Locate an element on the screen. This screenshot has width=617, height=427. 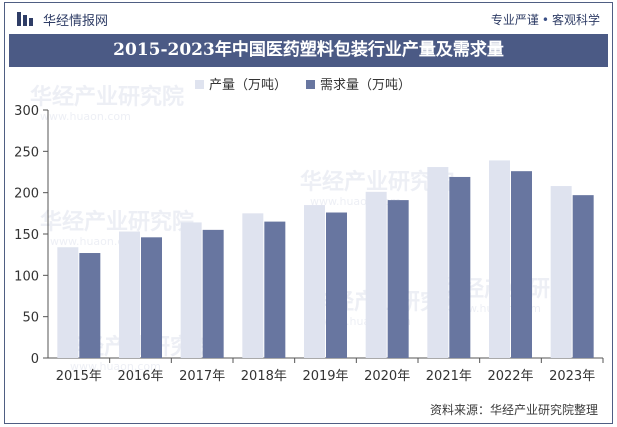
y-tick-label: 150 is located at coordinates (26, 235).